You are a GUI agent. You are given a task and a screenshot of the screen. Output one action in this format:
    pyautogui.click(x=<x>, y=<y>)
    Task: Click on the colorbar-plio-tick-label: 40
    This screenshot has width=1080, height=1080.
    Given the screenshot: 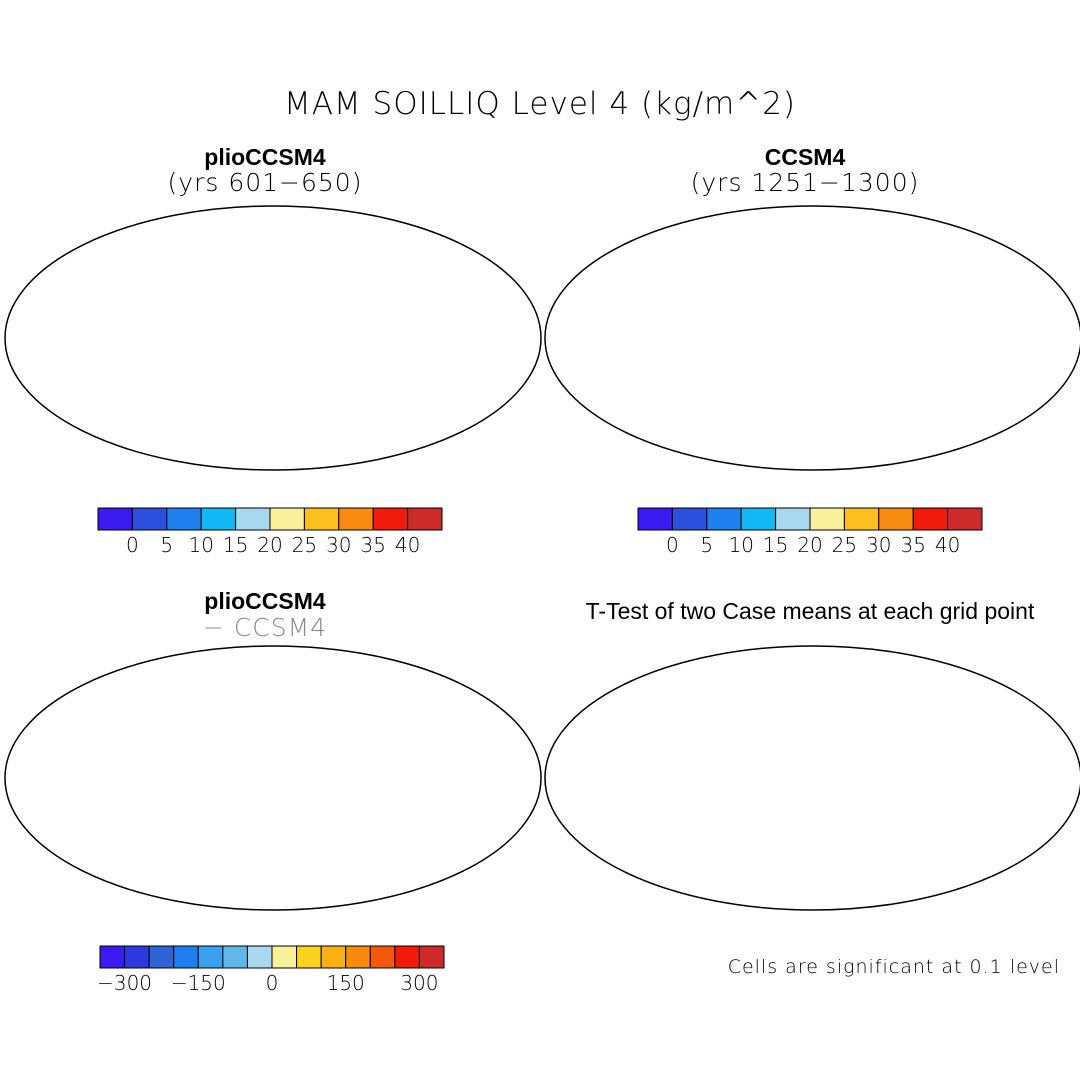 What is the action you would take?
    pyautogui.click(x=407, y=545)
    